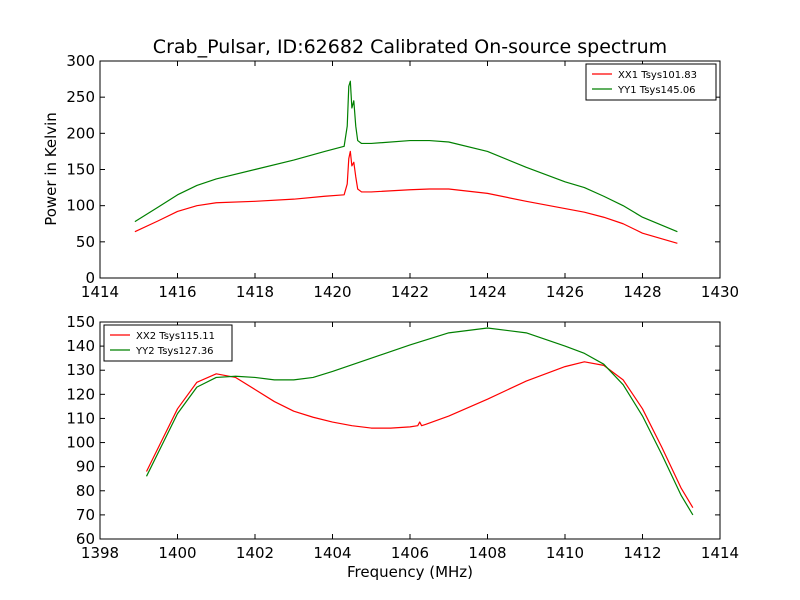 The width and height of the screenshot is (800, 600). Describe the element at coordinates (85, 539) in the screenshot. I see `bottom-y-tick-label: 60` at that location.